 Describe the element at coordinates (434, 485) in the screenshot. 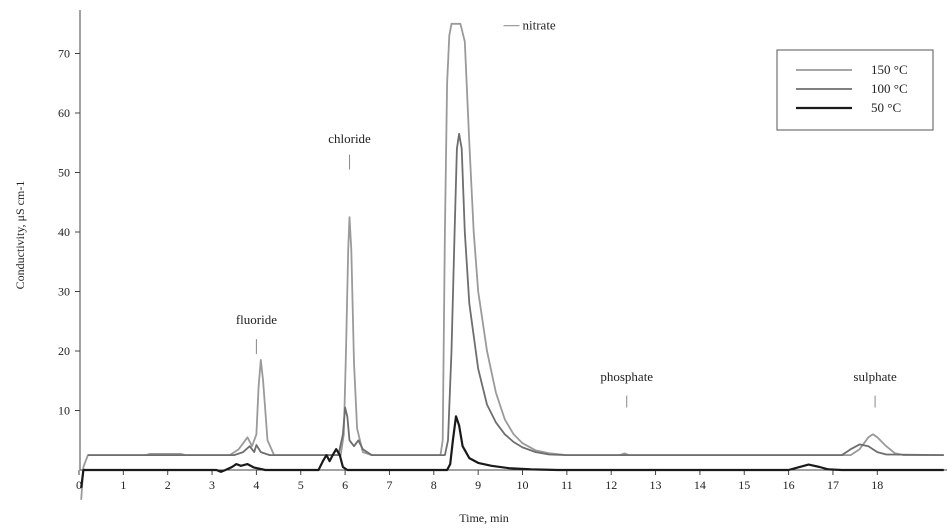

I see `x-tick-label: 8` at that location.